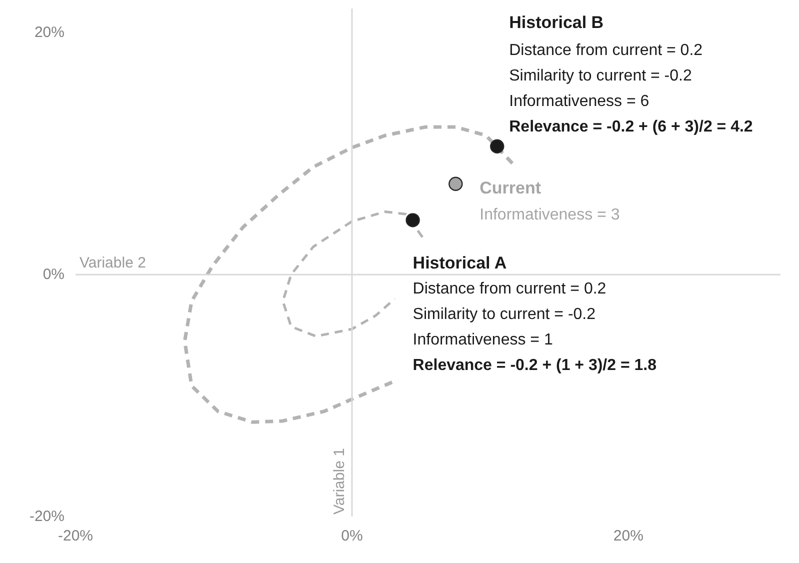 This screenshot has height=563, width=799. What do you see at coordinates (628, 536) in the screenshot?
I see `x-tick-label: 20%` at bounding box center [628, 536].